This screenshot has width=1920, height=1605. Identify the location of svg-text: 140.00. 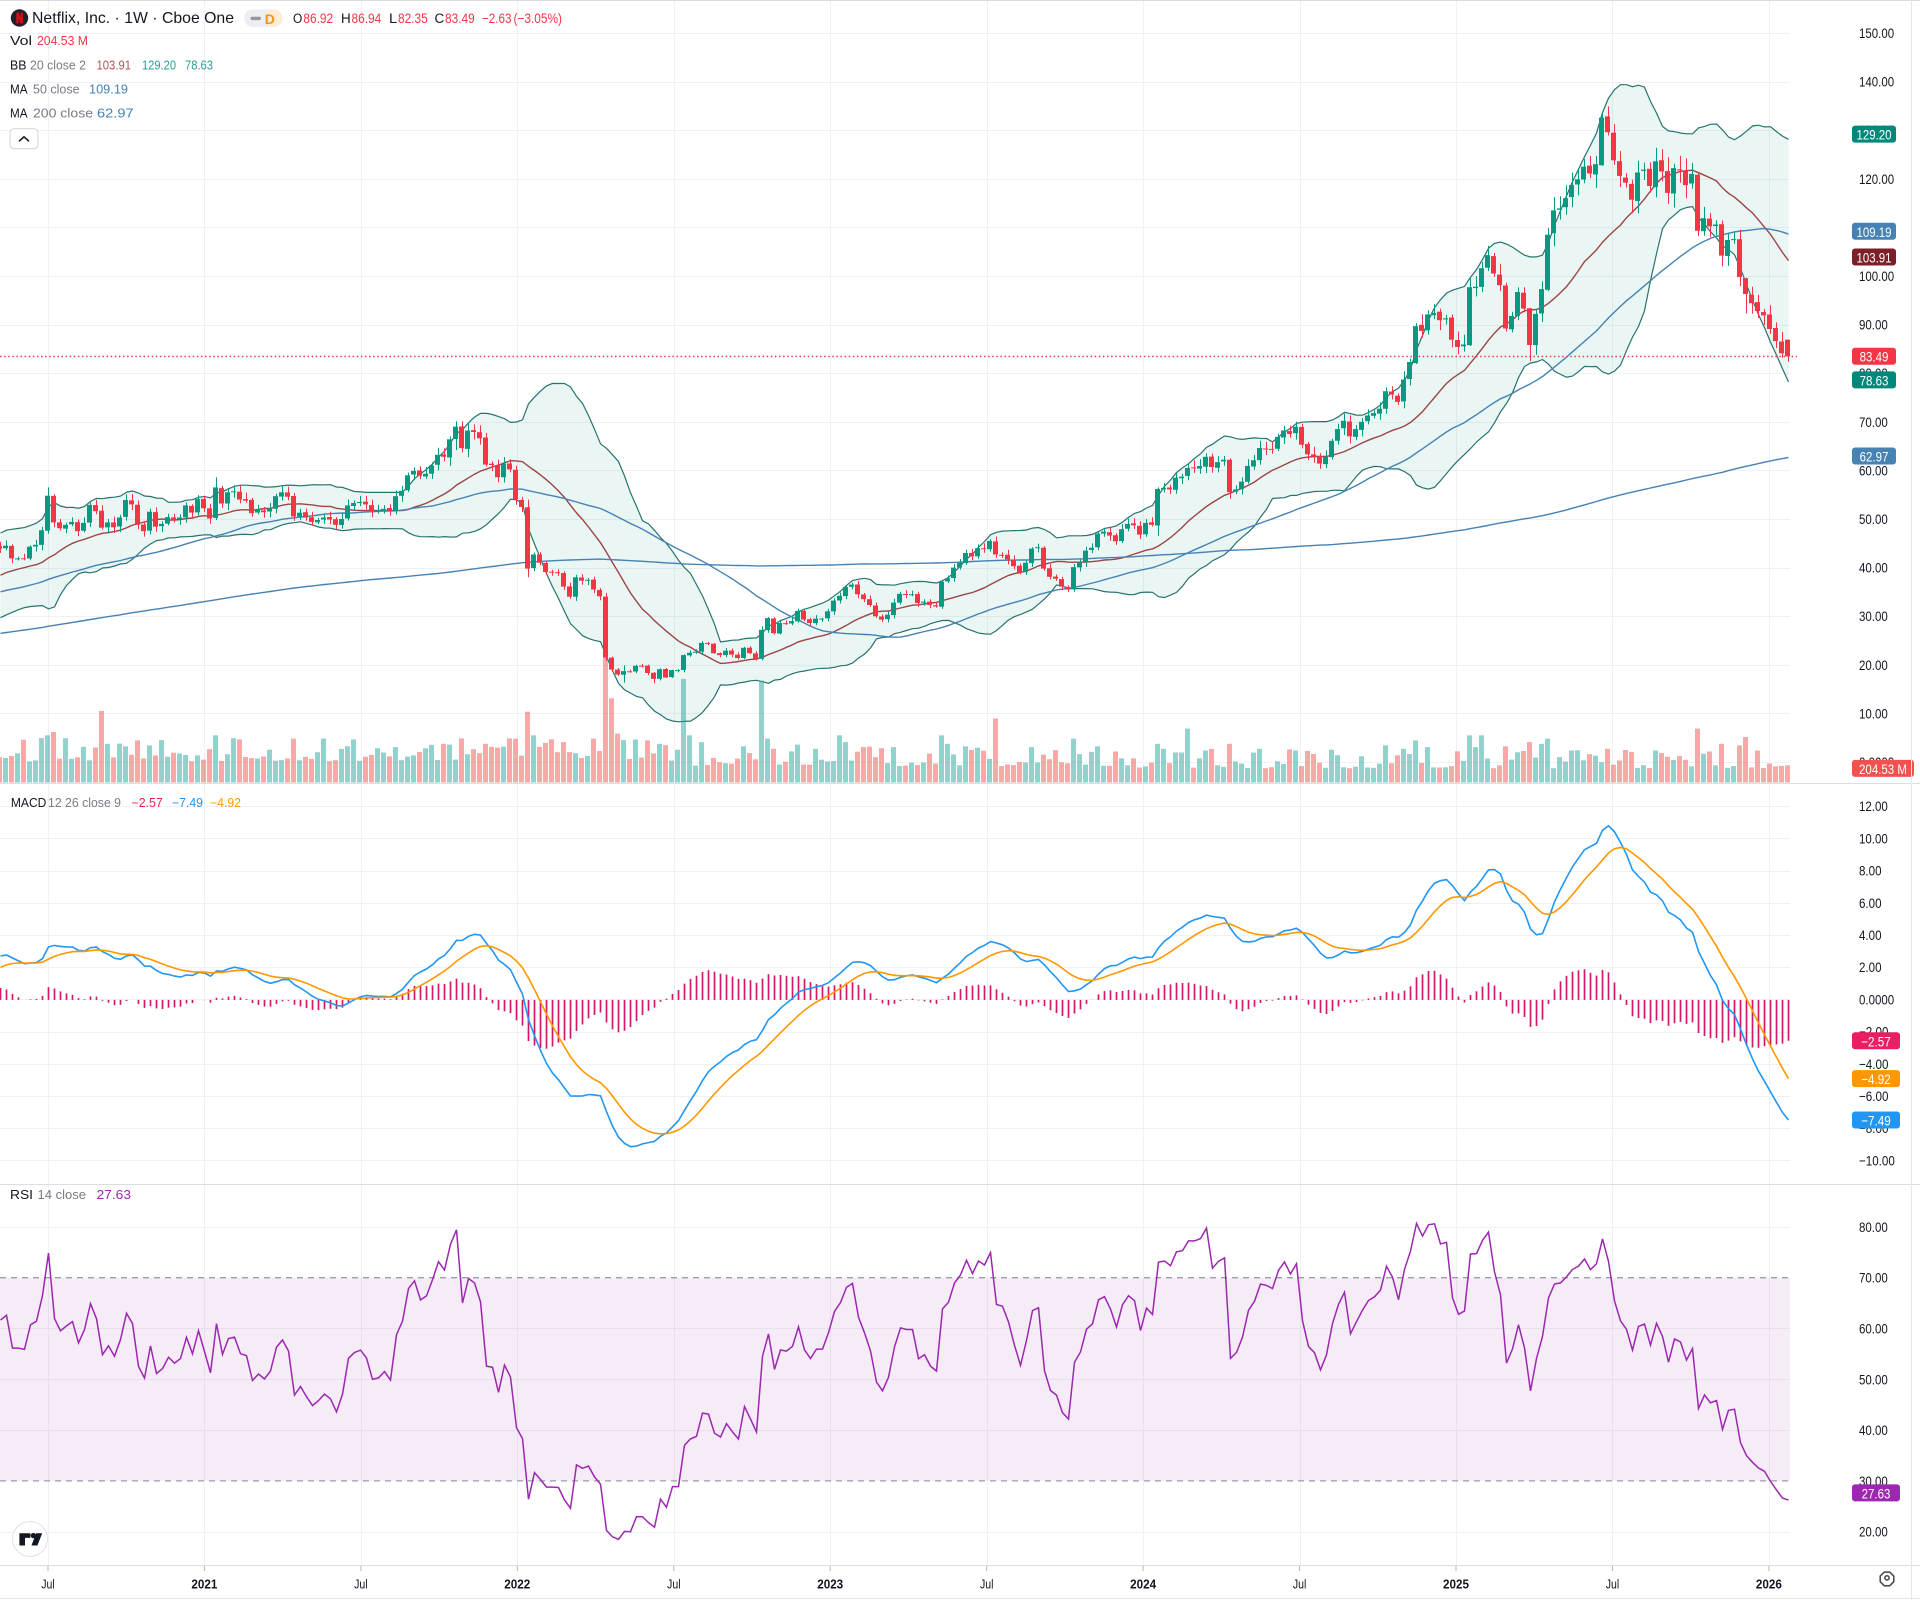
(1876, 82).